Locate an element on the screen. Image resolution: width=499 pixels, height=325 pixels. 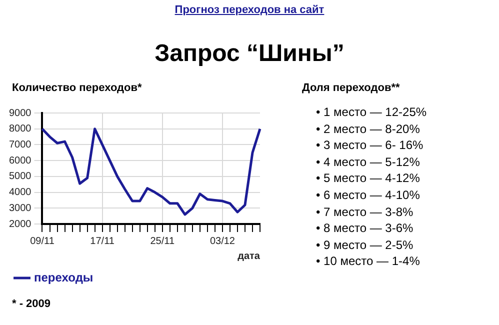
text: * - 2009 is located at coordinates (31, 304).